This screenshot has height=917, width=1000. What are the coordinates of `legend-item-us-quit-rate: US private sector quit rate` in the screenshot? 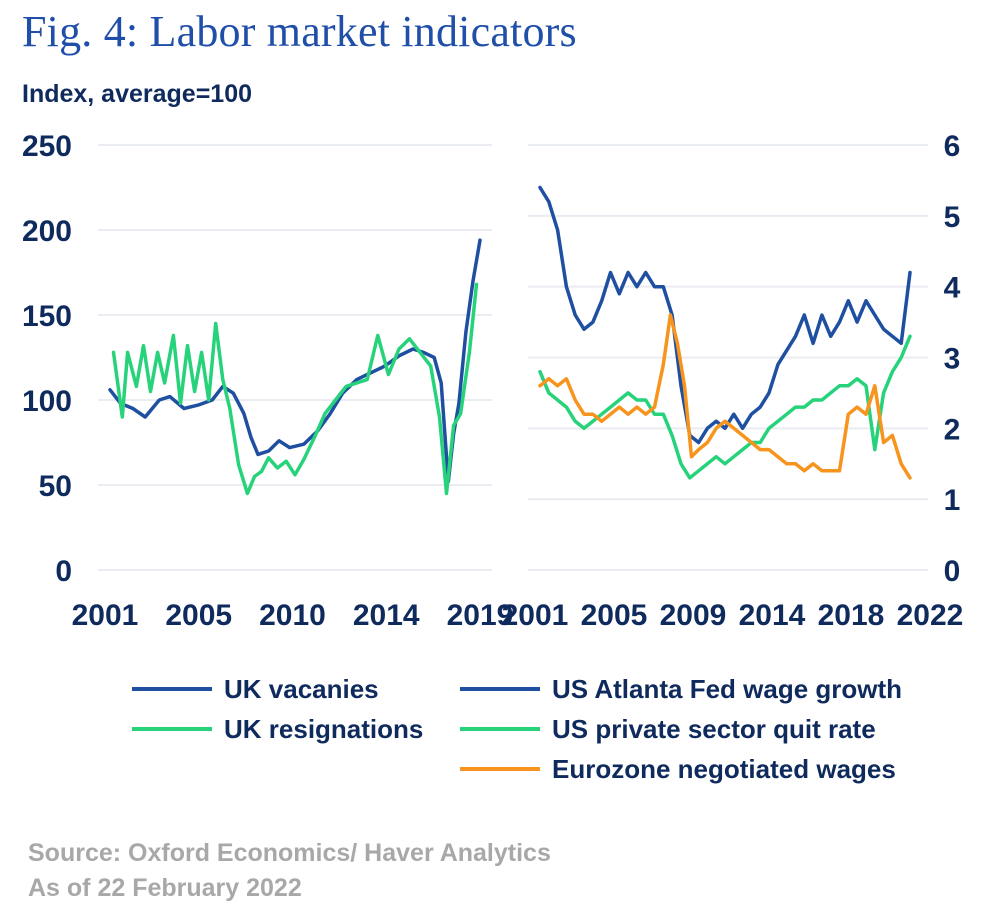 It's located at (668, 729).